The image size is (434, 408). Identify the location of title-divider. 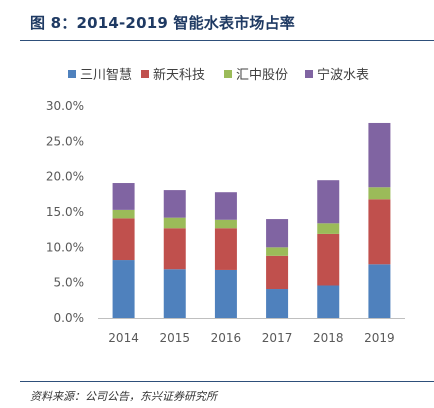
(227, 40).